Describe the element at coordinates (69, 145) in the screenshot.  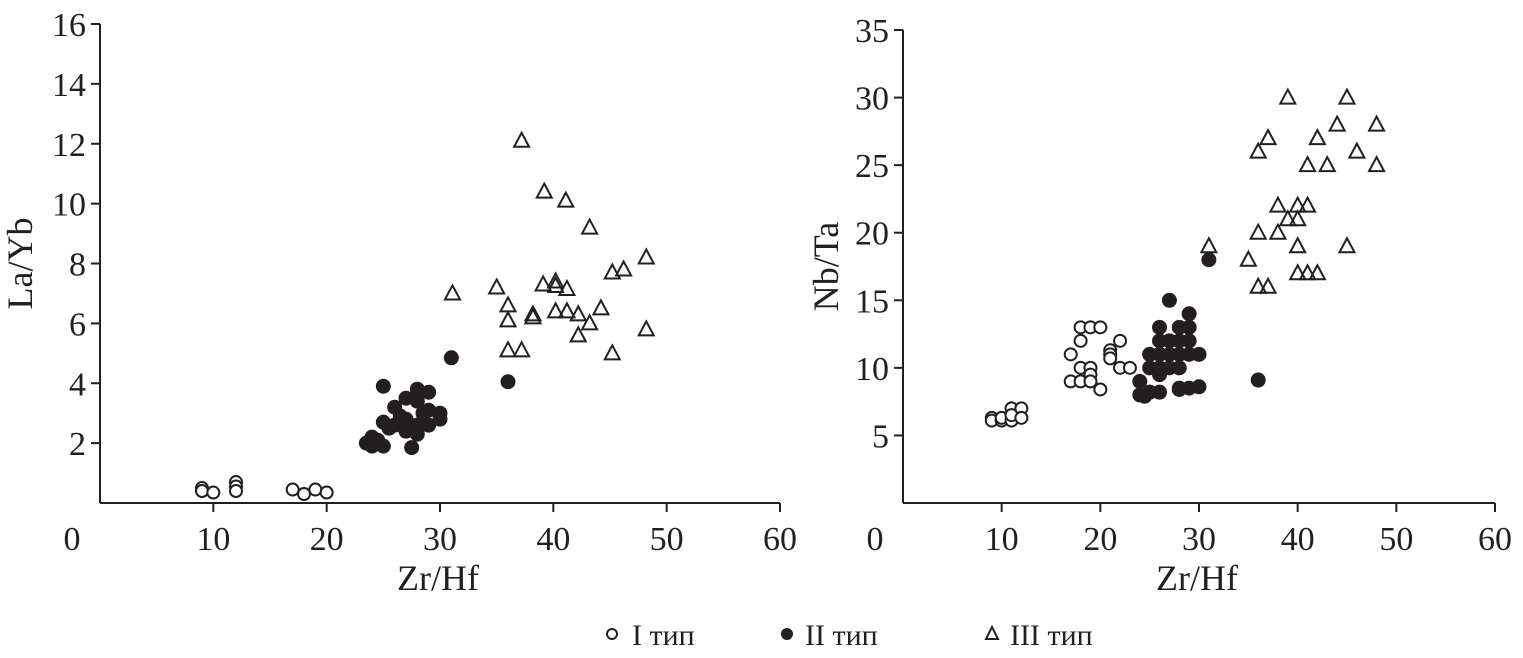
I see `y-tick-label: 12` at that location.